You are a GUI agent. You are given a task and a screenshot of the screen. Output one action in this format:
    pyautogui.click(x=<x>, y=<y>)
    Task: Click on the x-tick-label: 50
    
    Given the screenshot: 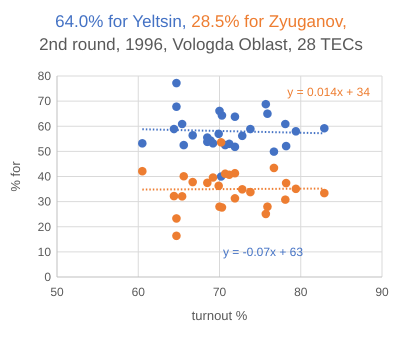 What is the action you would take?
    pyautogui.click(x=57, y=292)
    